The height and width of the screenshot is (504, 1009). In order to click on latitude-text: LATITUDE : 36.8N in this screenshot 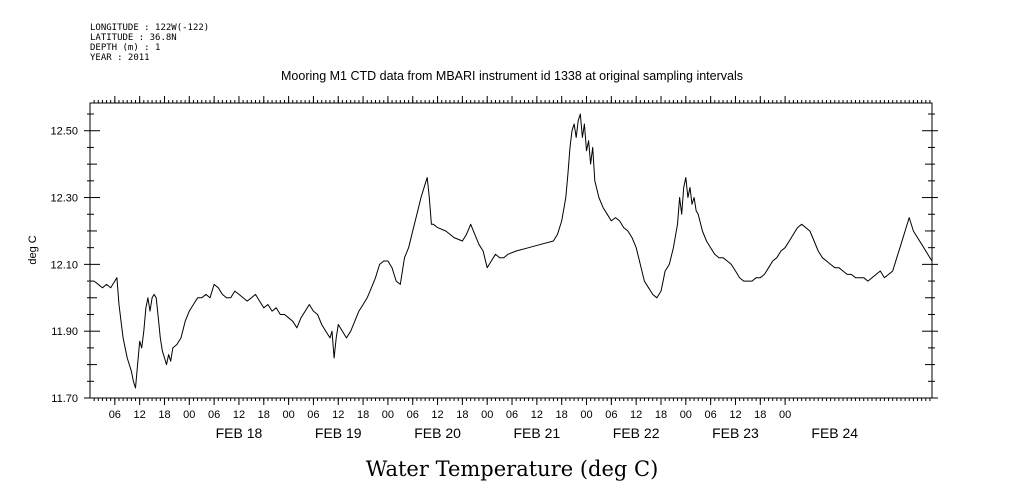, I will do `click(133, 38)`.